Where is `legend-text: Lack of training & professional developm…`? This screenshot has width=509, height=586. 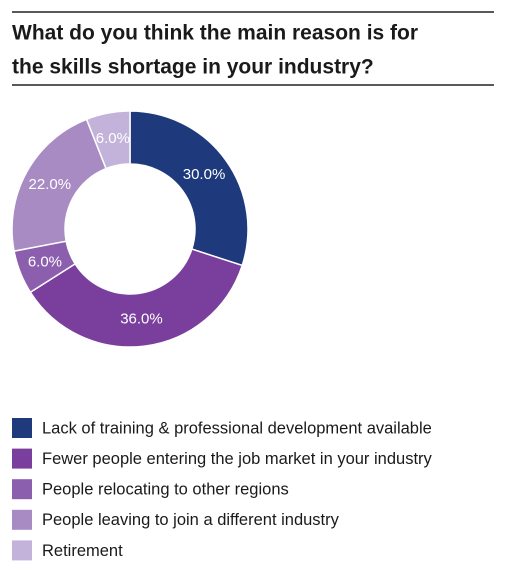 legend-text: Lack of training & professional developm… is located at coordinates (237, 428).